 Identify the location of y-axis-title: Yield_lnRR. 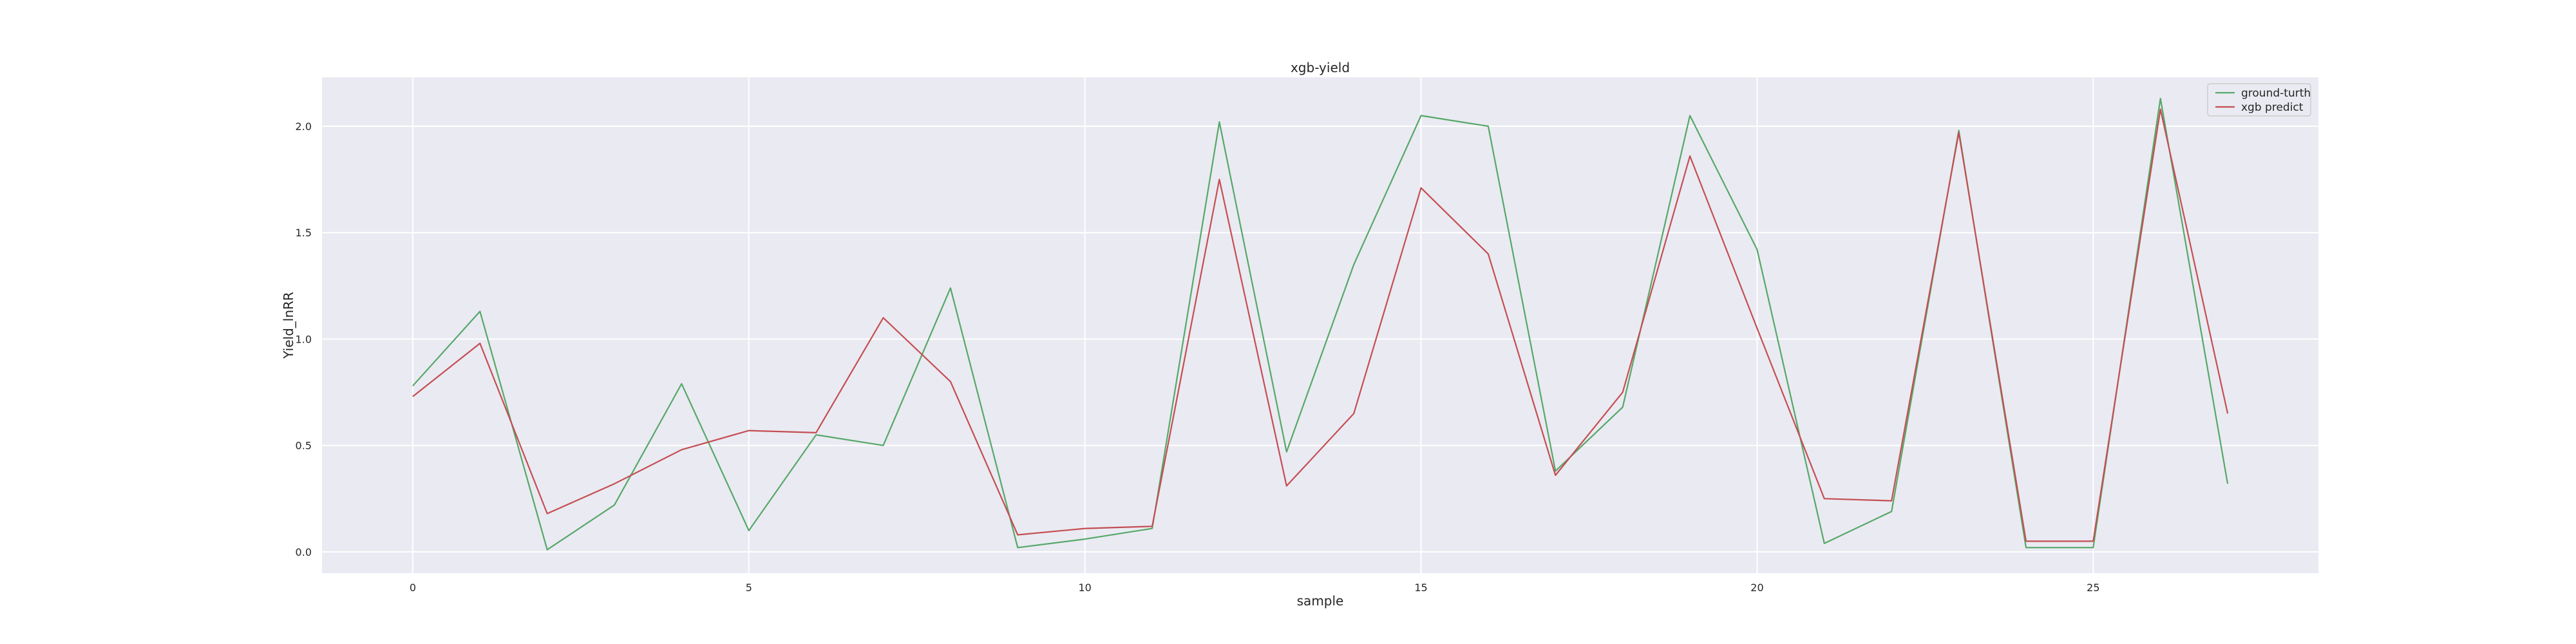
(288, 326).